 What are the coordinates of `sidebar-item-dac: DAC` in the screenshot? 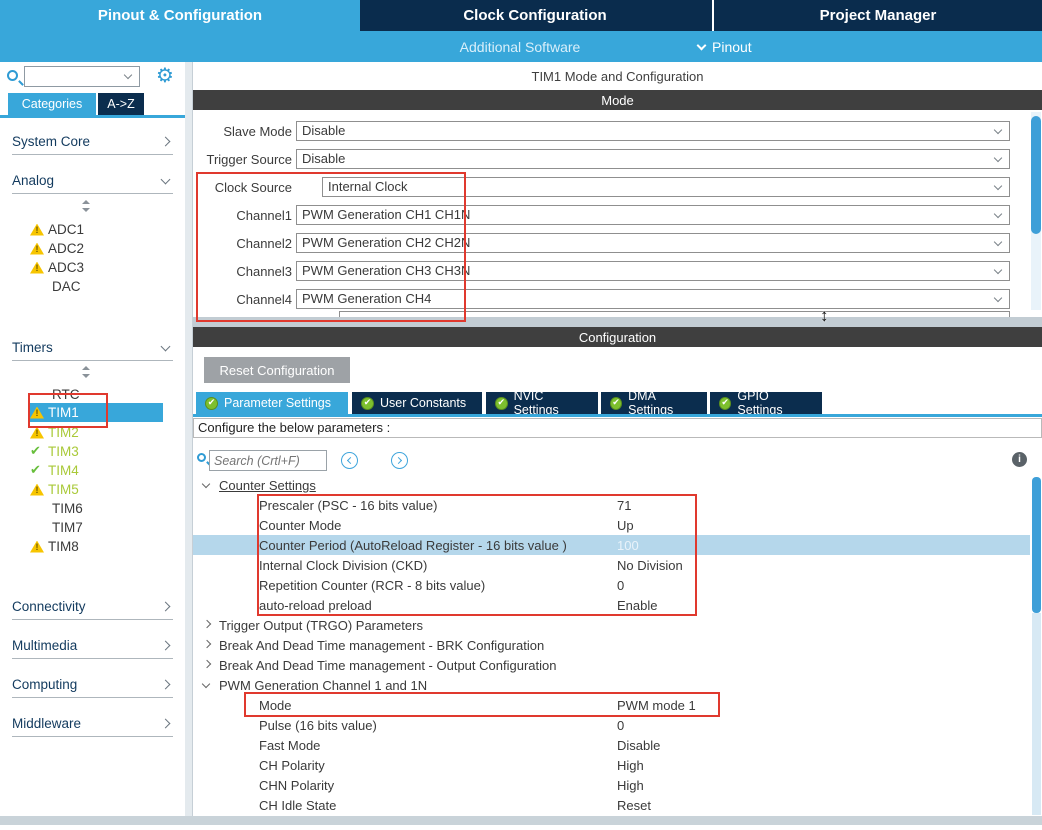 It's located at (96, 286).